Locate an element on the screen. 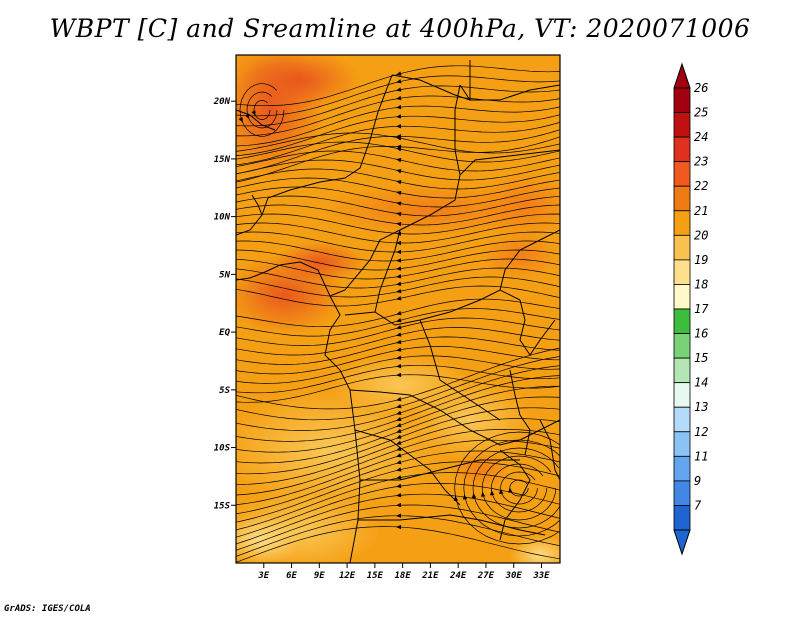 Image resolution: width=800 pixels, height=618 pixels. longitude-axis: 3E 6E 9E 12E 15E 18E 21E 24E 27E 30E 33E is located at coordinates (403, 572).